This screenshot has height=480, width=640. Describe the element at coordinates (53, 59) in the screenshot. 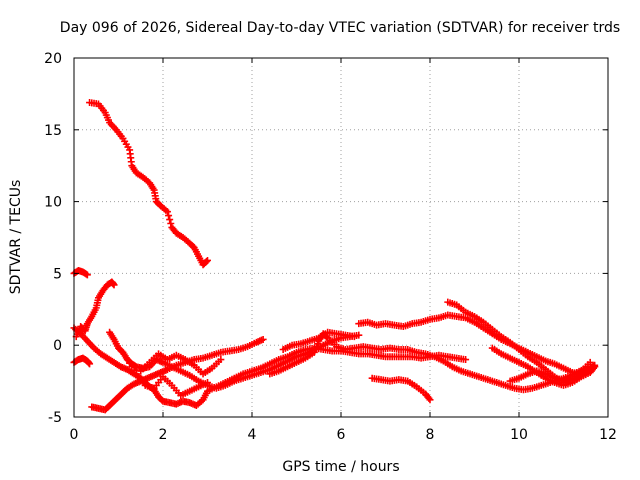

I see `y-tick-label: 20` at that location.